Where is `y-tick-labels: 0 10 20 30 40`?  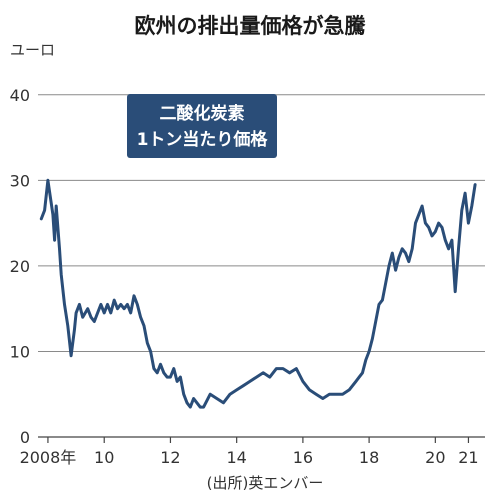 y-tick-labels: 0 10 20 30 40 is located at coordinates (20, 266).